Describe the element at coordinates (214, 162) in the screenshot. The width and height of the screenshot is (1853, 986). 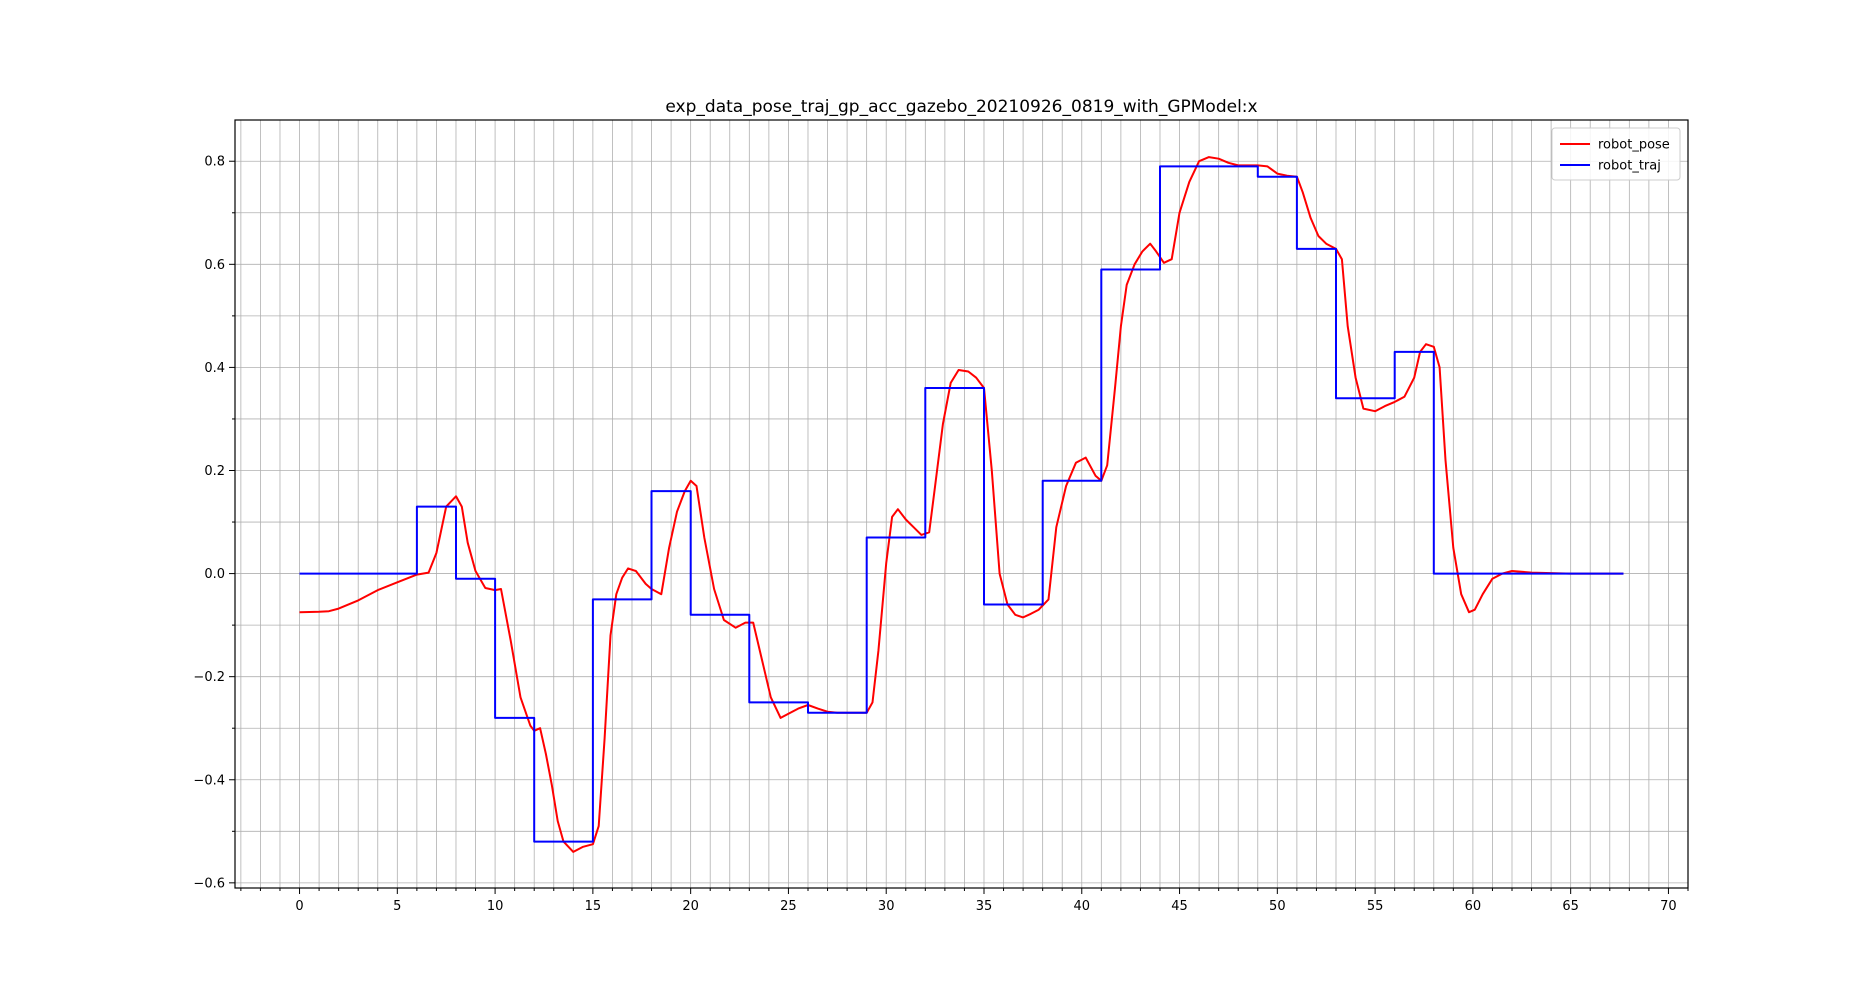
I see `y-tick-label: 0.8` at that location.